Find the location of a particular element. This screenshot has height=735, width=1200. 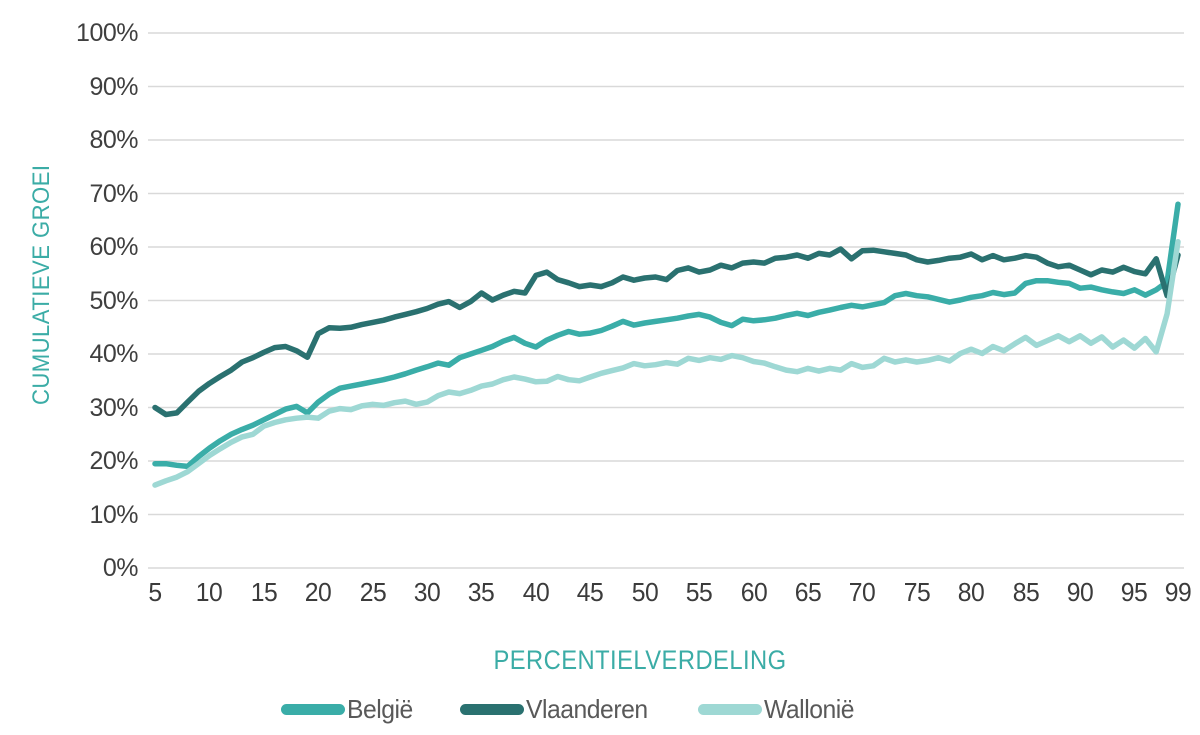

y-tick-label-70: 70% is located at coordinates (113, 193).